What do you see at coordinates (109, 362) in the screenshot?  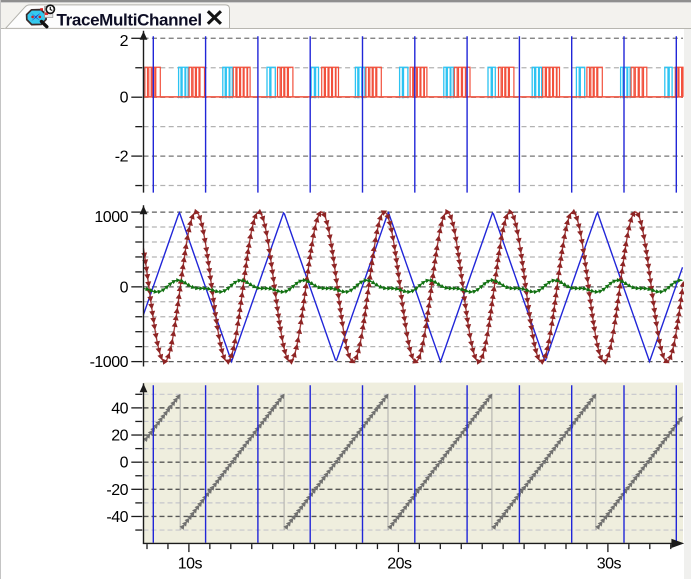 I see `svg-text: -1000` at bounding box center [109, 362].